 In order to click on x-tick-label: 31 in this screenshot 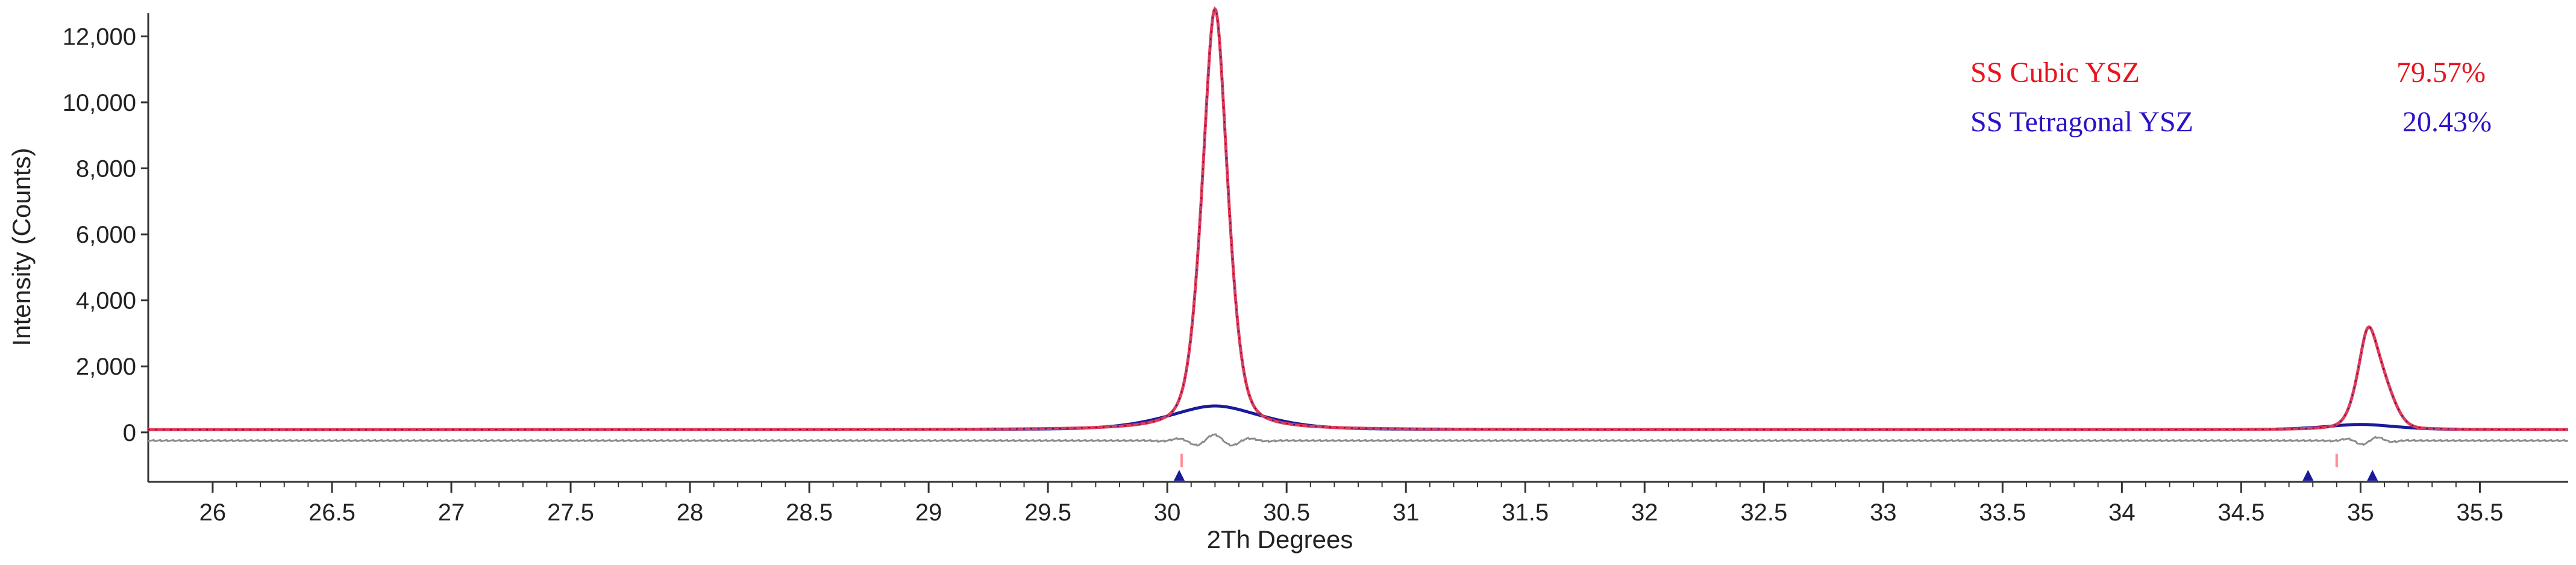, I will do `click(1406, 512)`.